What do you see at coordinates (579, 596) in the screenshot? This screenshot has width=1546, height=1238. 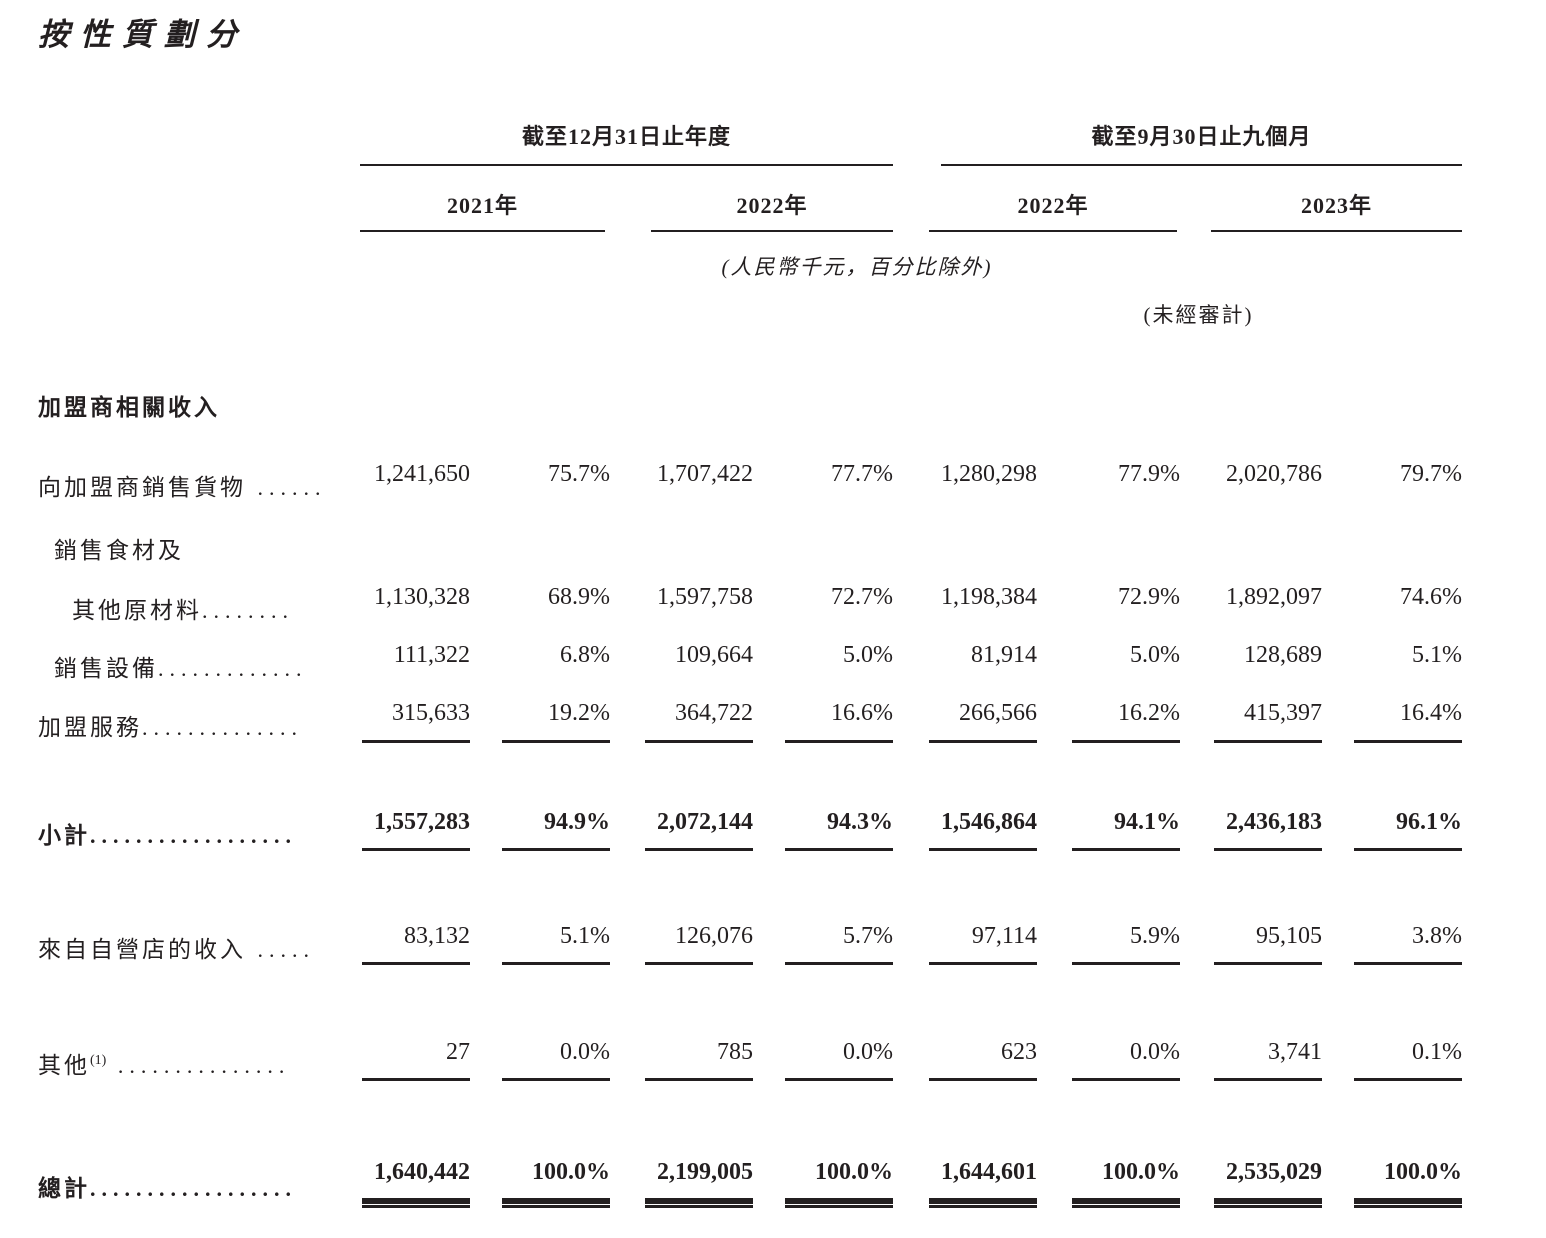 I see `percent-cell: 68.9%` at bounding box center [579, 596].